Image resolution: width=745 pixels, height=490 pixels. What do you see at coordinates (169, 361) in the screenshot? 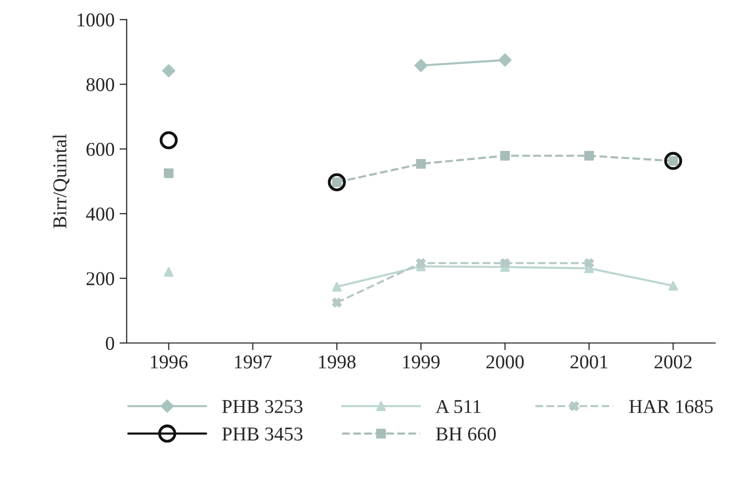
I see `x-tick-label: 1996` at bounding box center [169, 361].